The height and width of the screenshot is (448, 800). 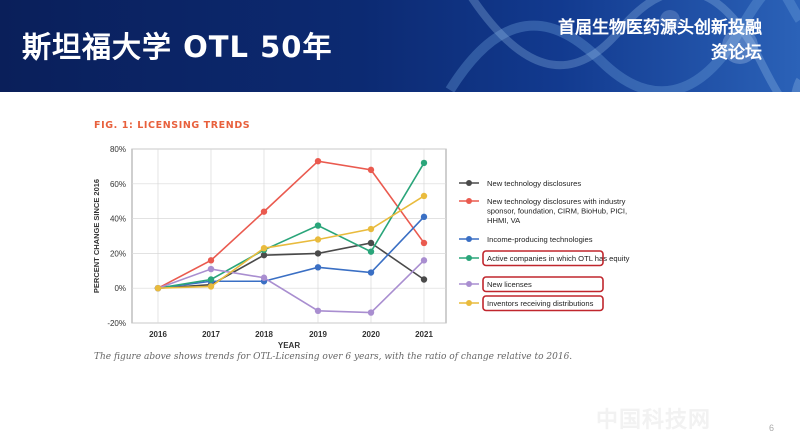 I want to click on y-axis-label: PERCENT CHANGE SINCE 2016, so click(x=96, y=236).